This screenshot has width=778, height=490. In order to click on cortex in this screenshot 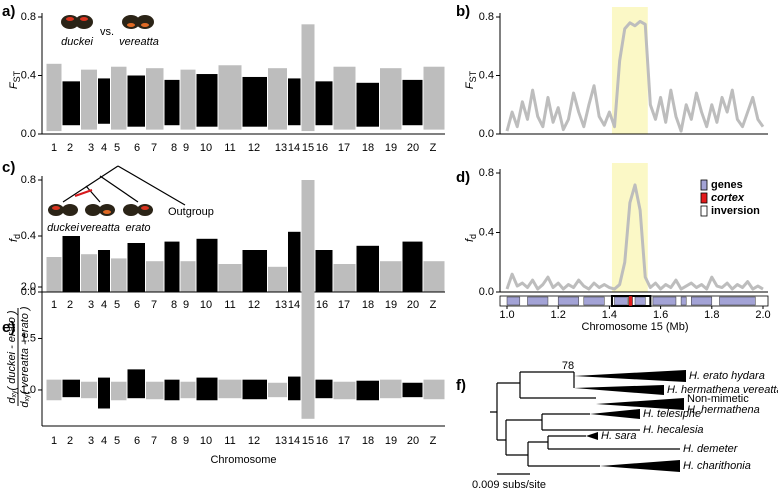, I will do `click(630, 301)`.